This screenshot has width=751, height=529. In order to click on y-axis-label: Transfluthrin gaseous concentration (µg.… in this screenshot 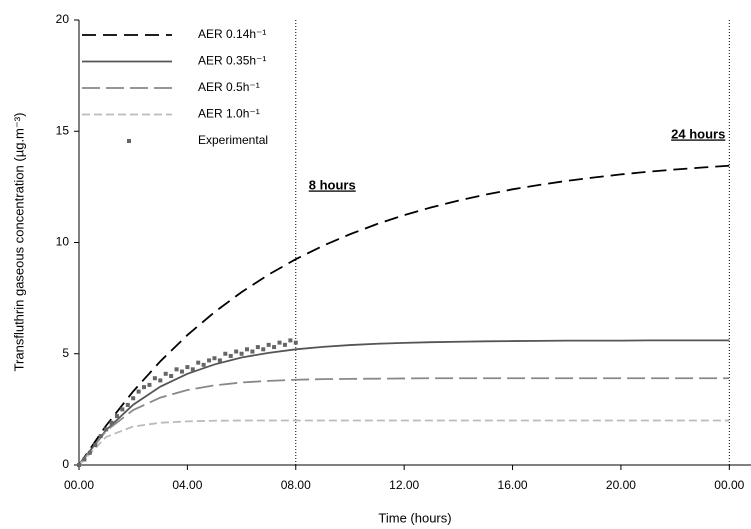, I will do `click(18, 242)`.